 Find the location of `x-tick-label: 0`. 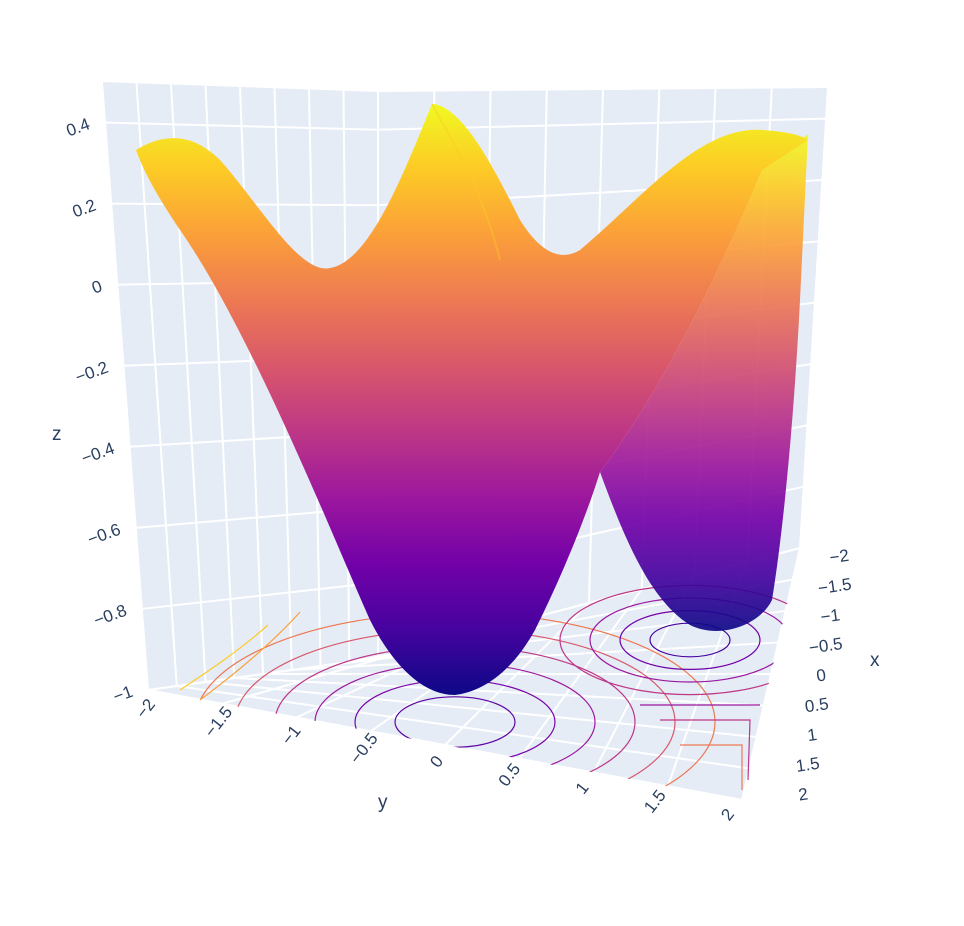

x-tick-label: 0 is located at coordinates (821, 675).